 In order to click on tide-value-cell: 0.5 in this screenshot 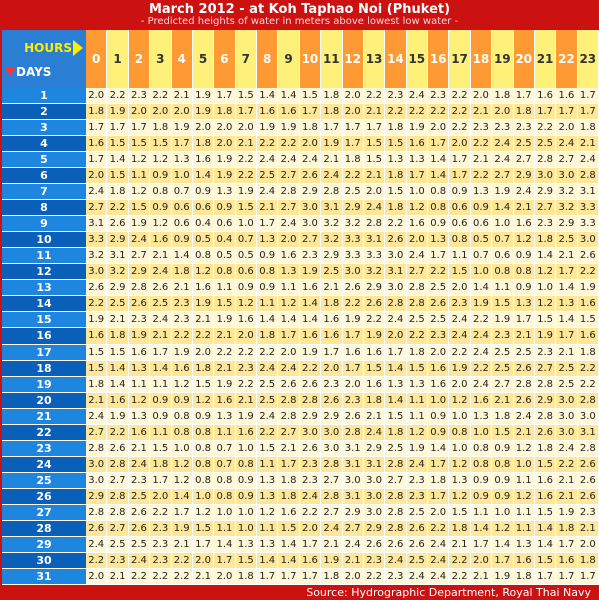, I will do `click(481, 240)`.